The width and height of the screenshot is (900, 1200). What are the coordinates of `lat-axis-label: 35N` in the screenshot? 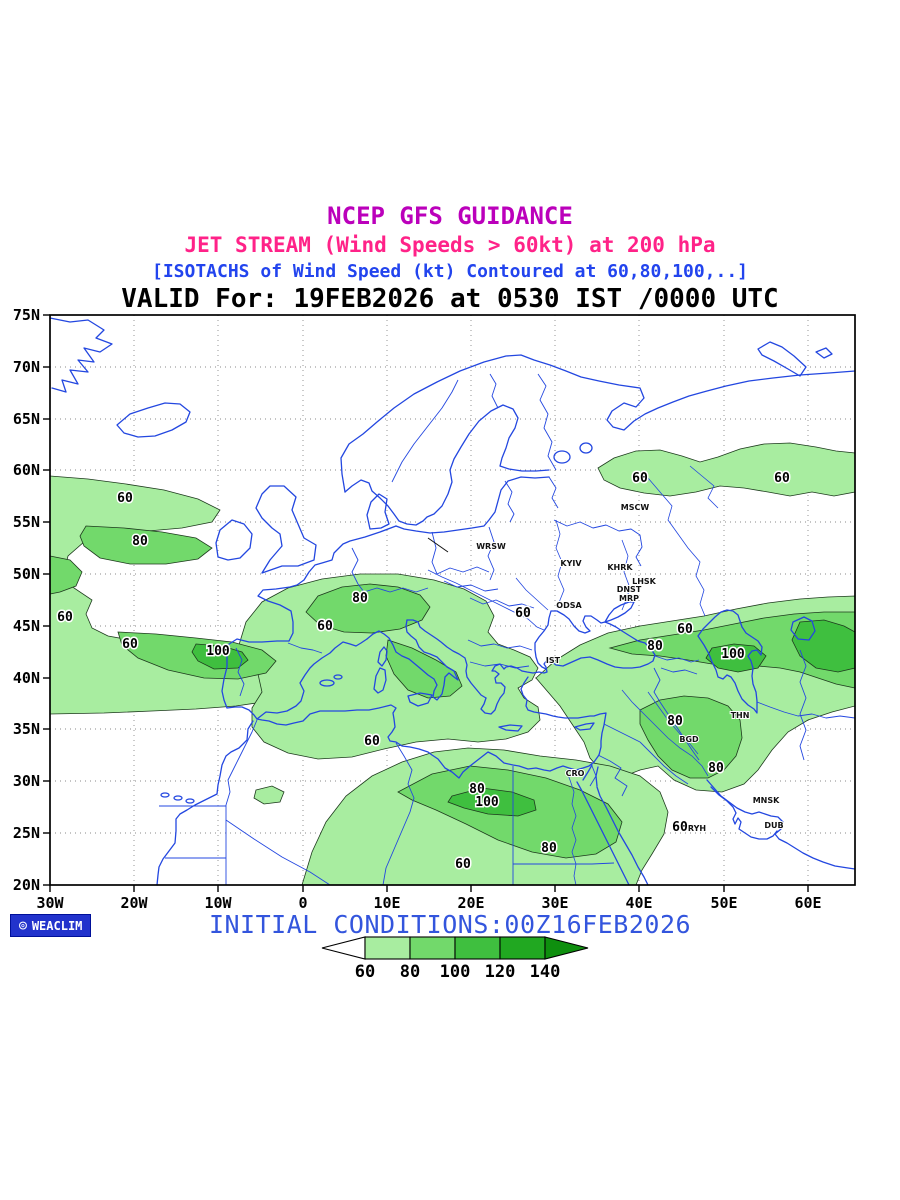 It's located at (26, 729).